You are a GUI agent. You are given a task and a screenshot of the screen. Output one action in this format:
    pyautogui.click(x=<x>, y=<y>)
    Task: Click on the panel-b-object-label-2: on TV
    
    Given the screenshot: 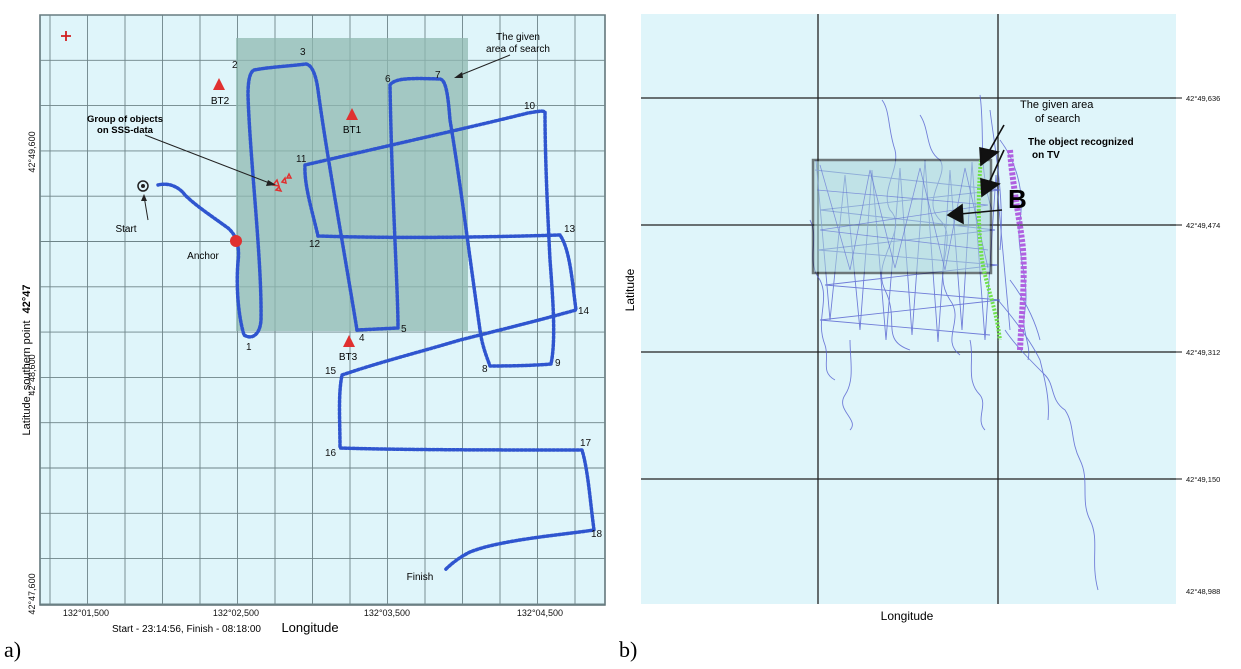 What is the action you would take?
    pyautogui.click(x=1046, y=155)
    